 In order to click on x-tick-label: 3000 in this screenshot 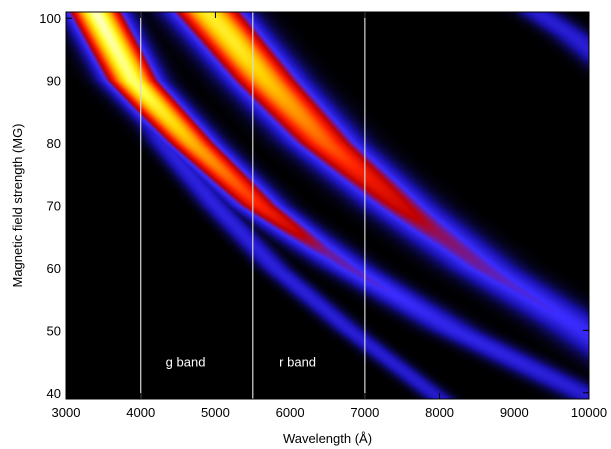, I will do `click(66, 412)`.